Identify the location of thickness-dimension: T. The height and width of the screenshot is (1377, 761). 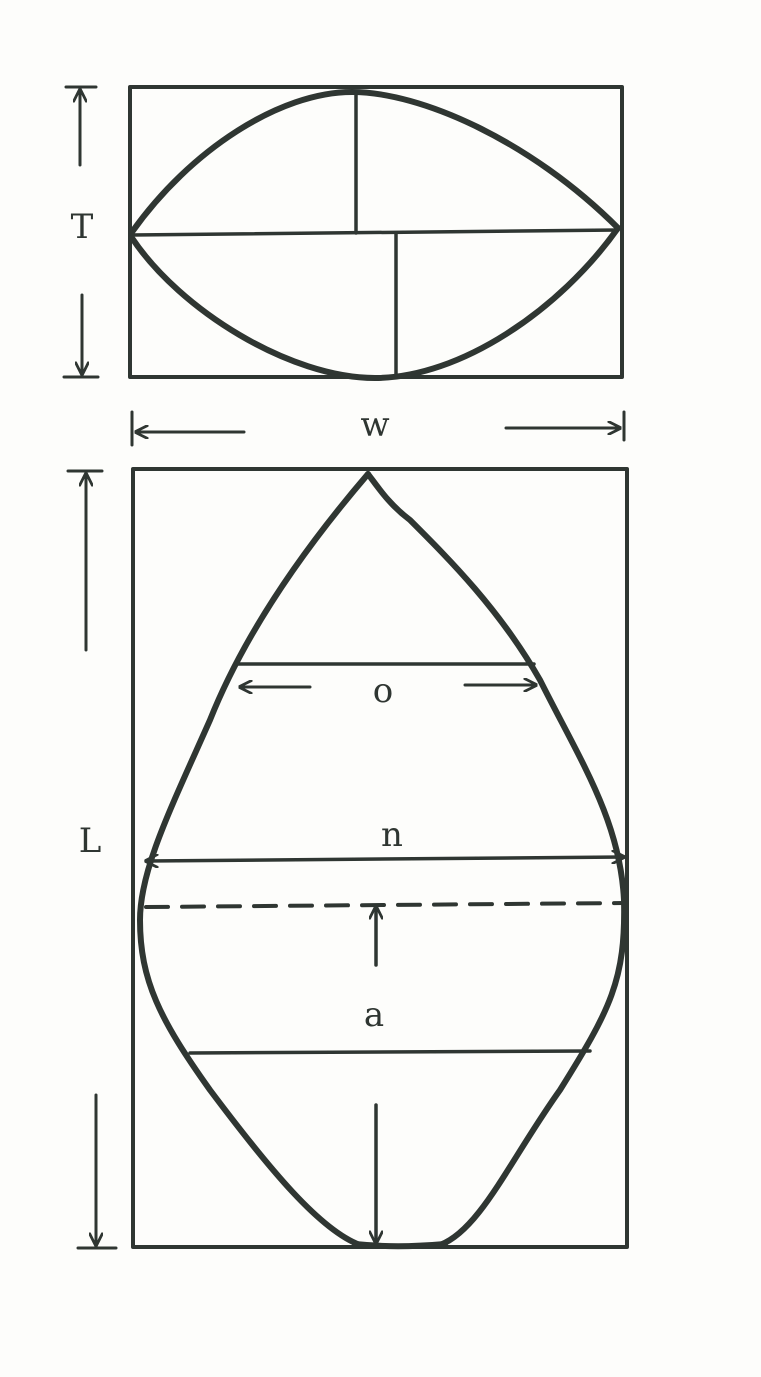
(81, 232).